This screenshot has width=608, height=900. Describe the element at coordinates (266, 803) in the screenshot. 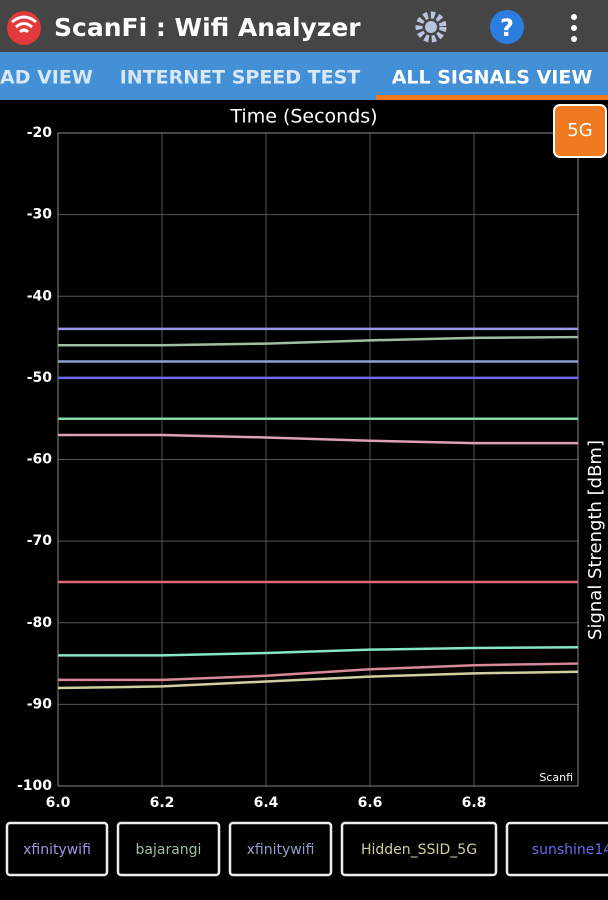

I see `x-tick-label: 6.4` at that location.